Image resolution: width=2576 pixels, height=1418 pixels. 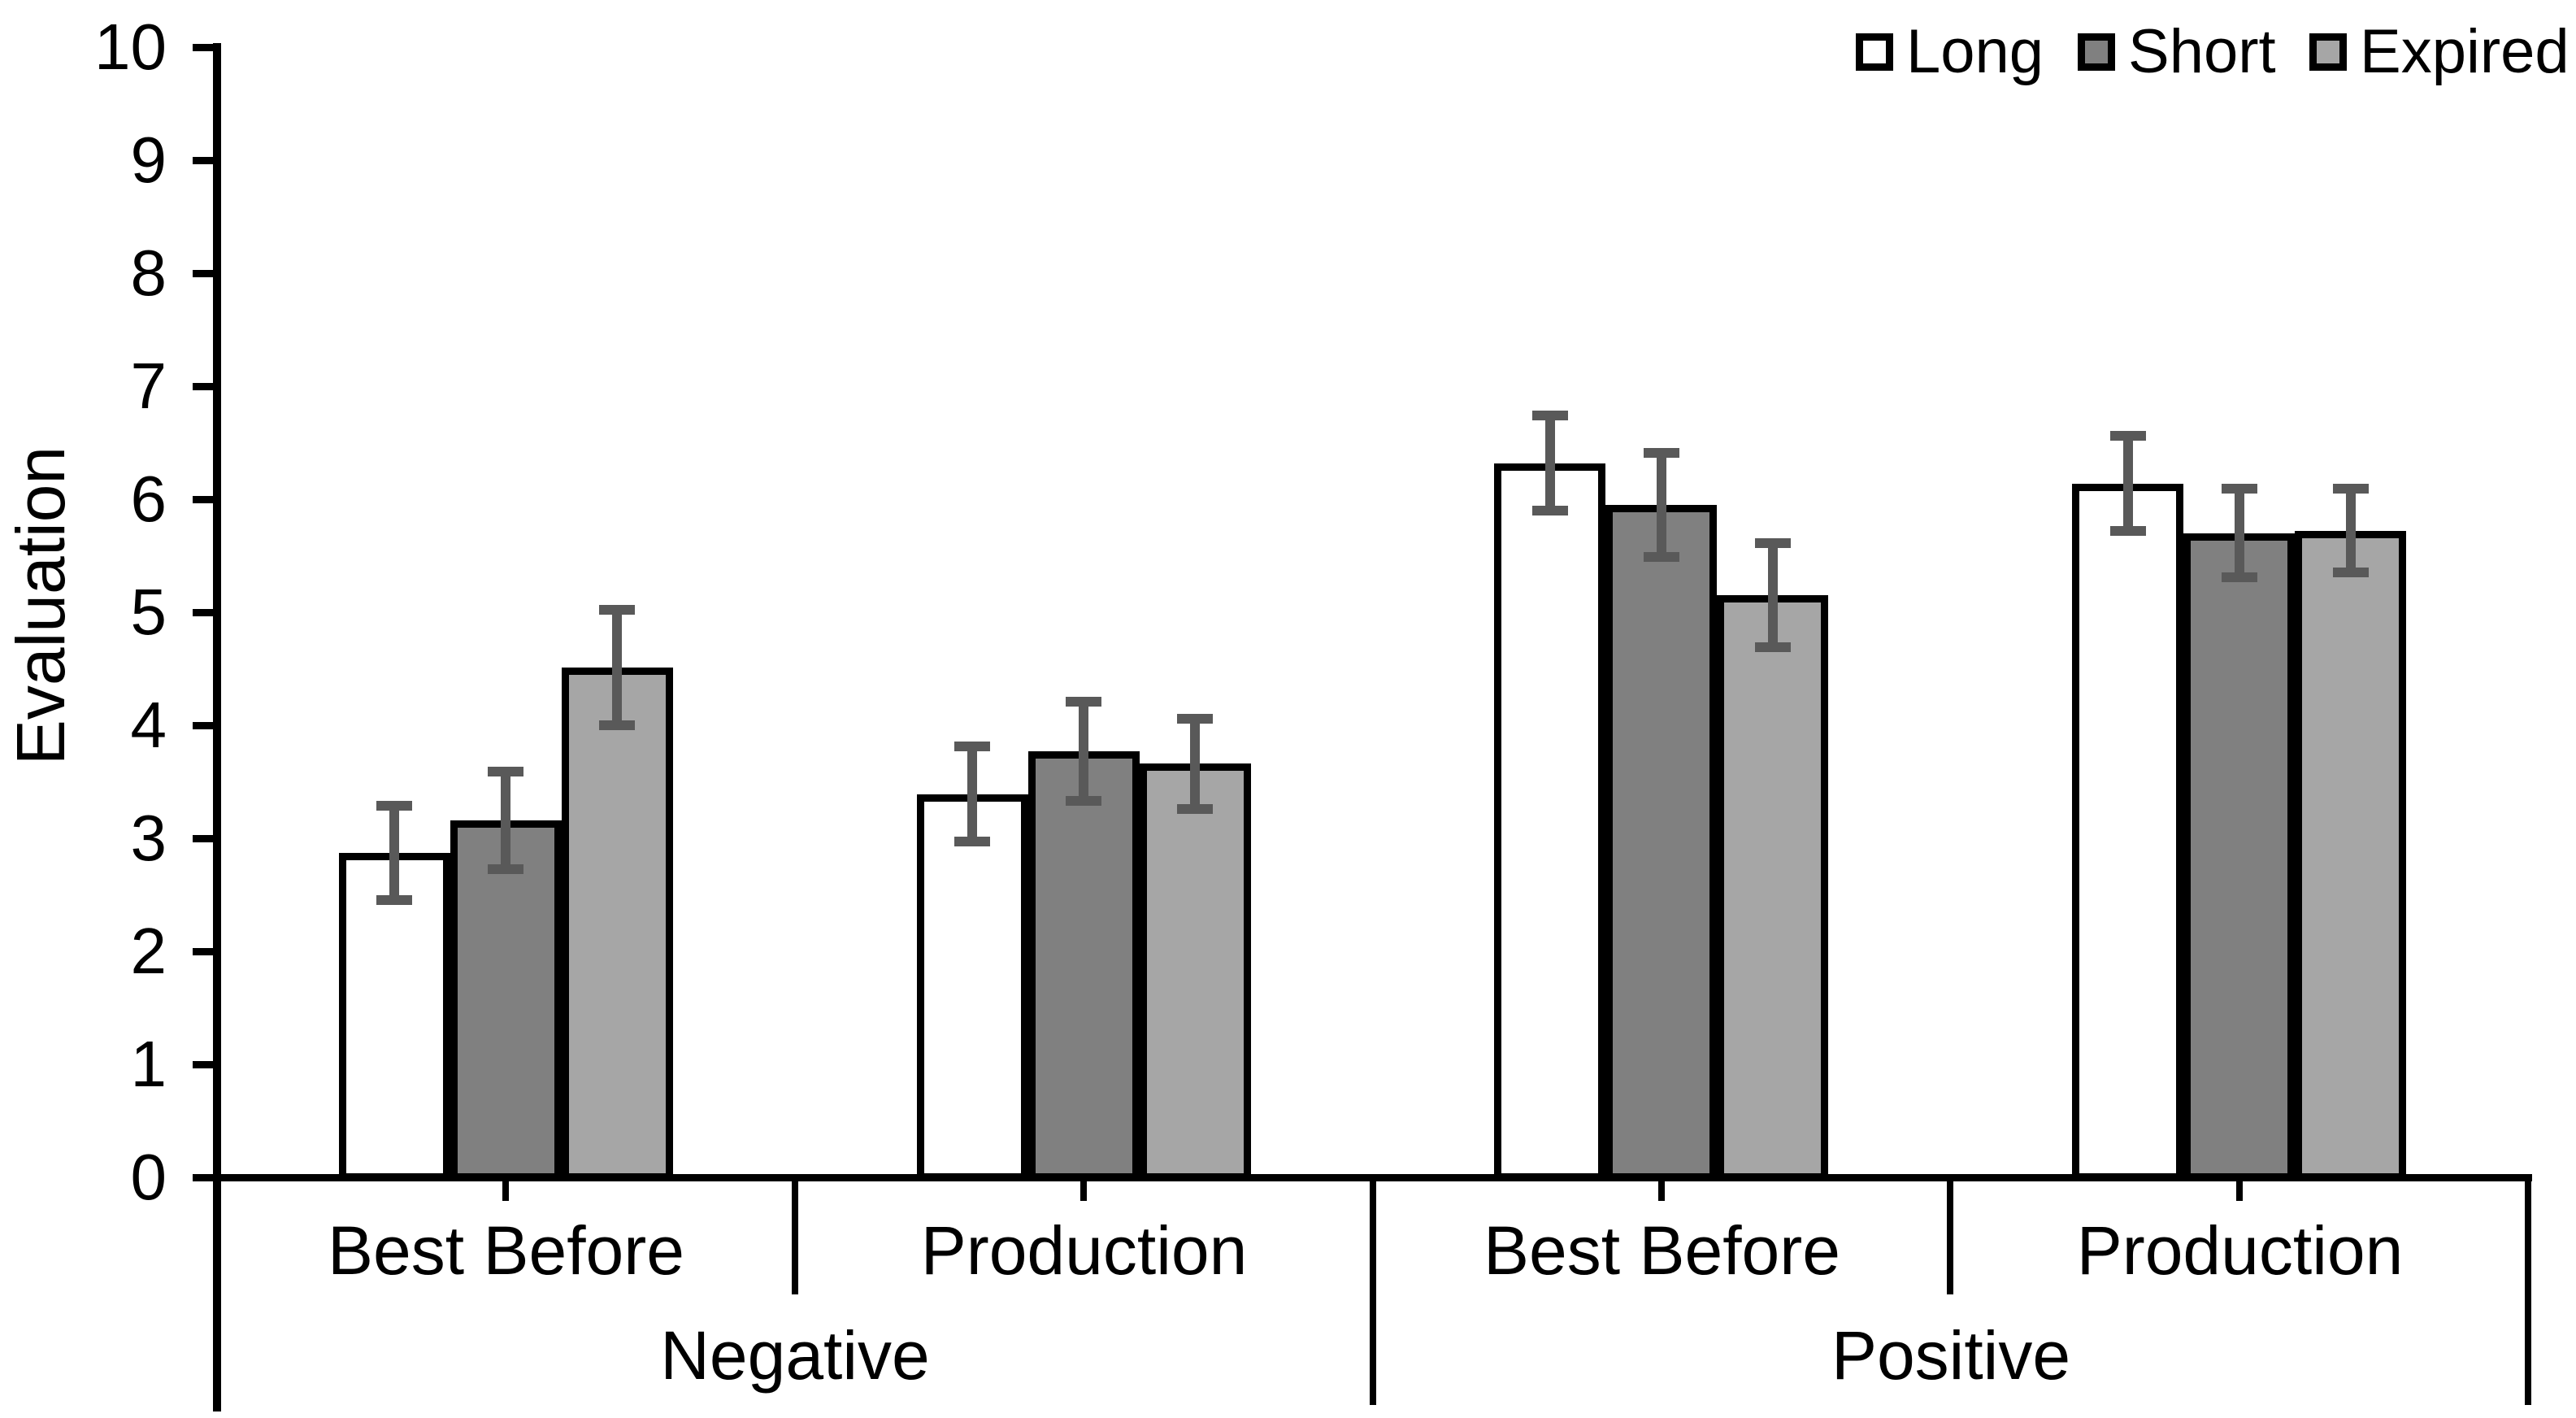 I want to click on y-tick-label: 7, so click(x=148, y=386).